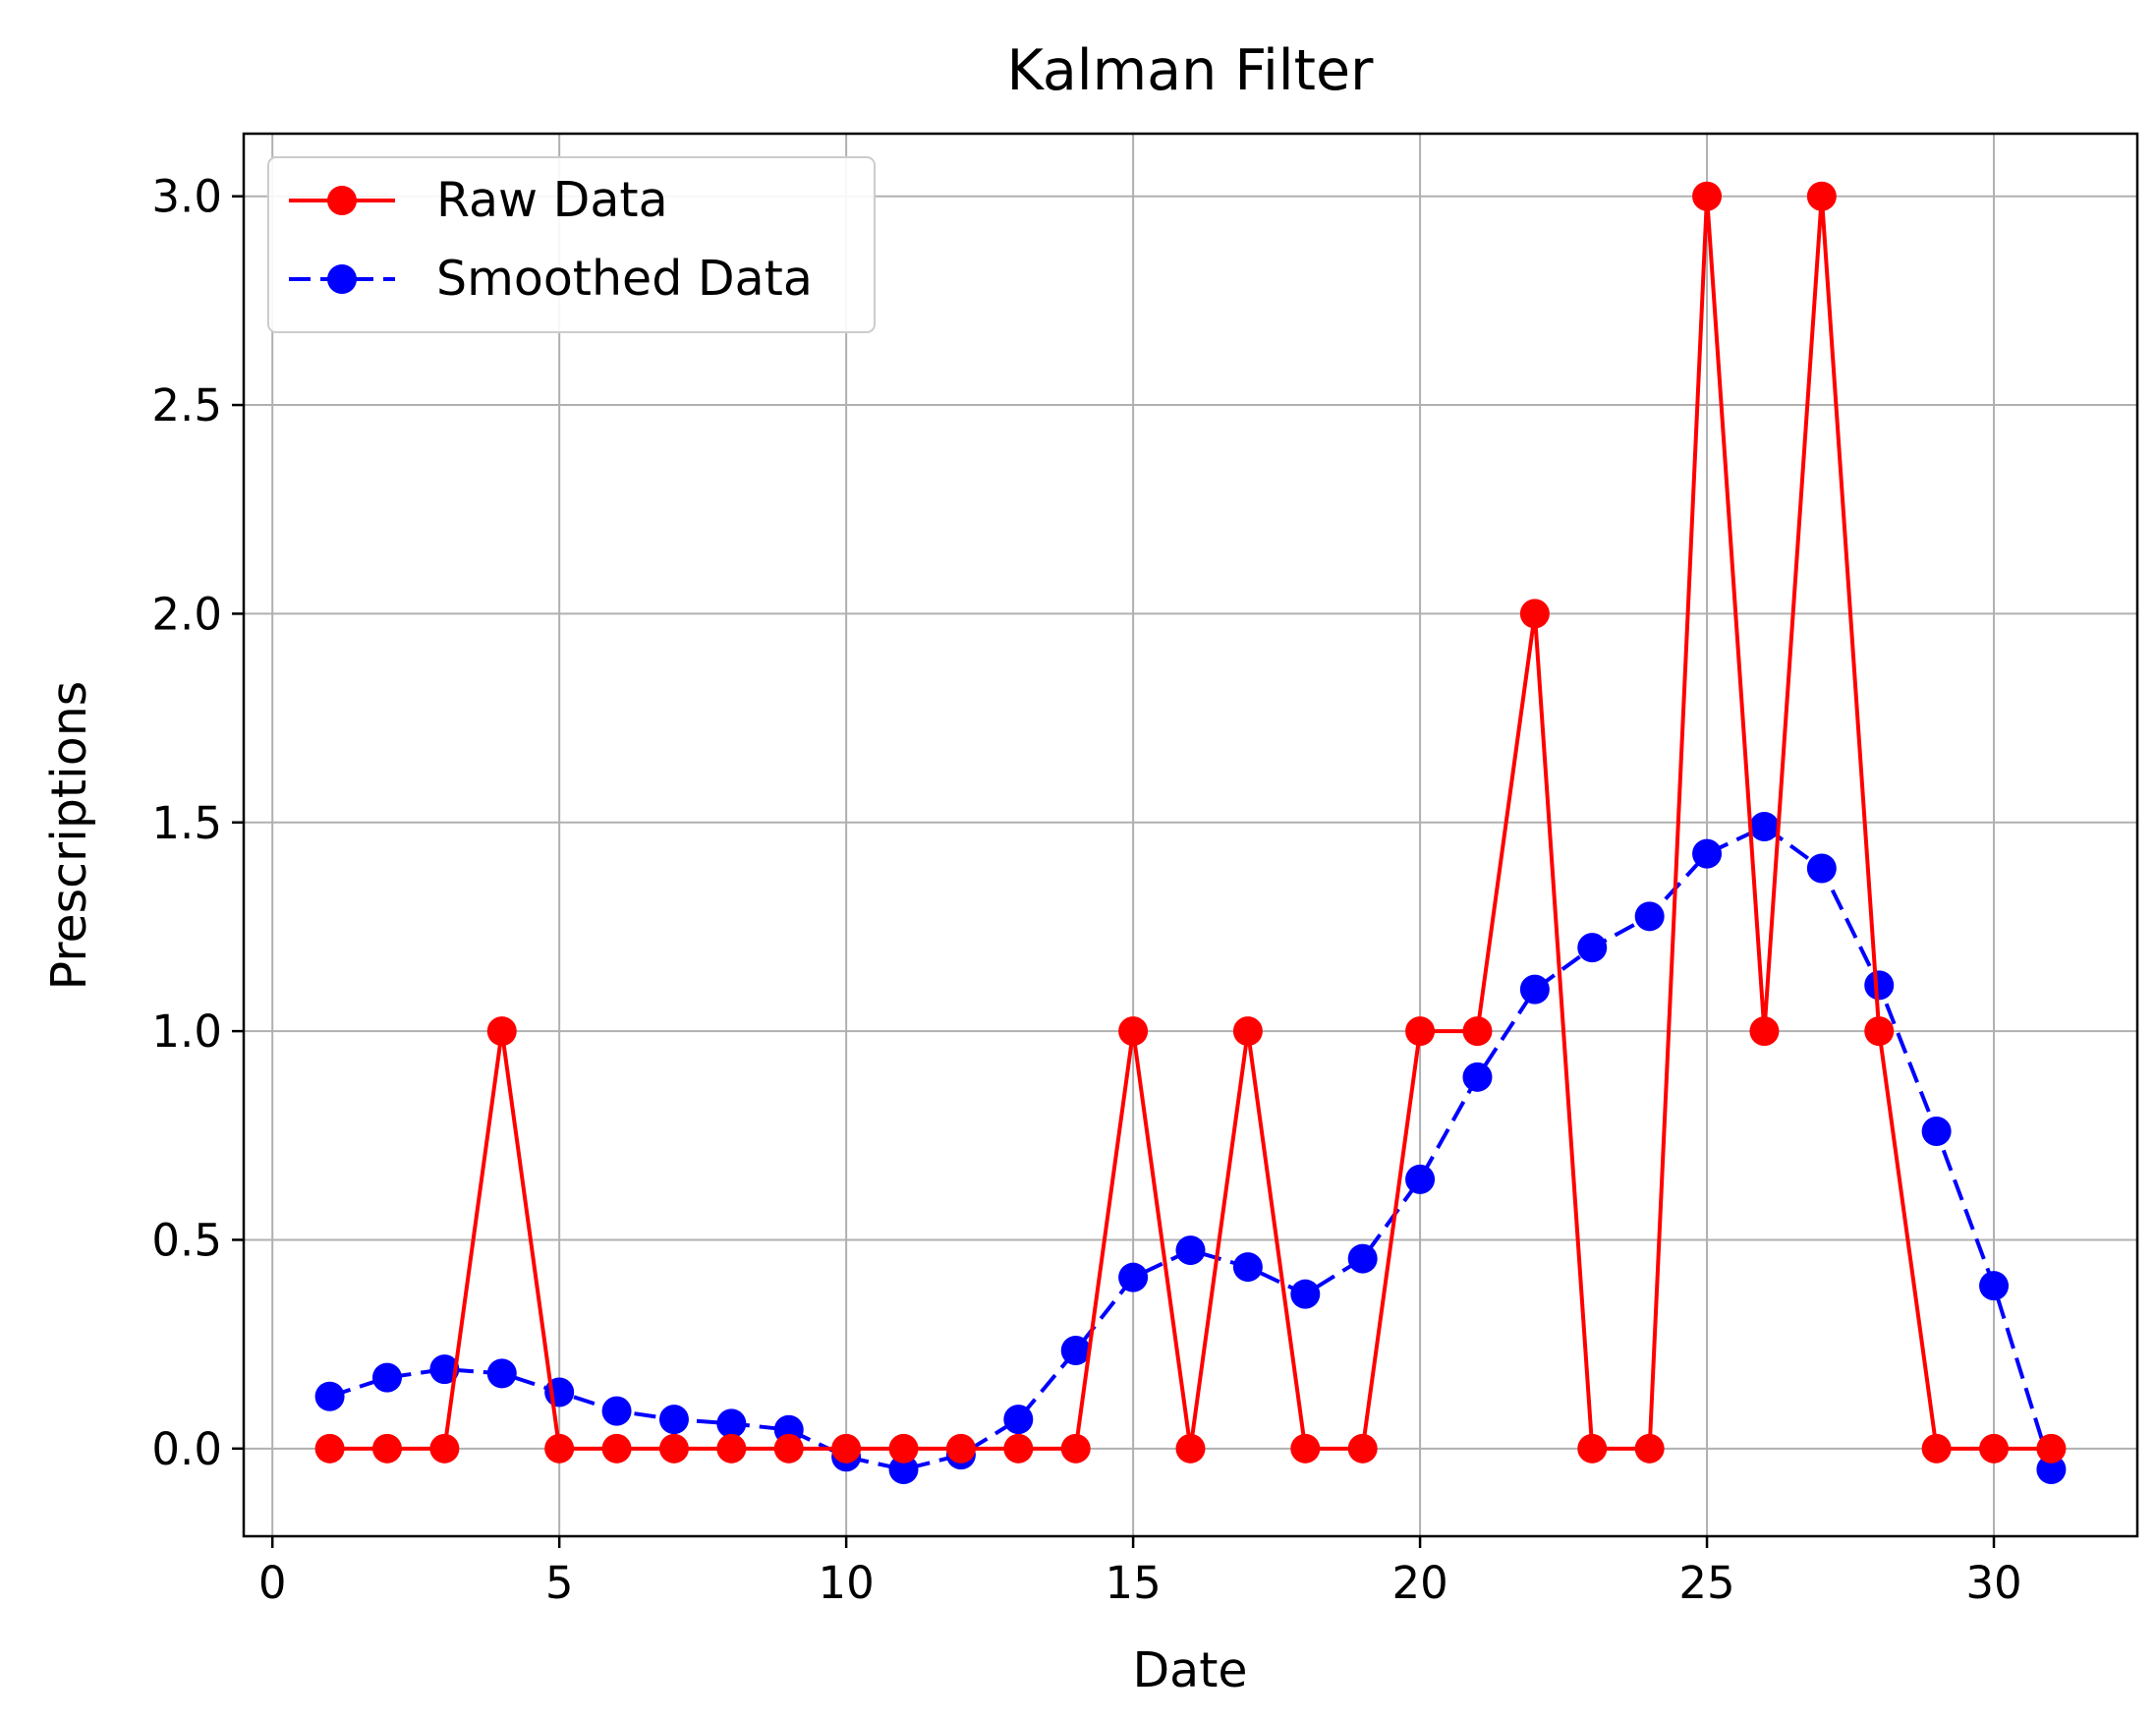 The width and height of the screenshot is (2156, 1722). Describe the element at coordinates (342, 200) in the screenshot. I see `legend-raw-data-marker` at that location.